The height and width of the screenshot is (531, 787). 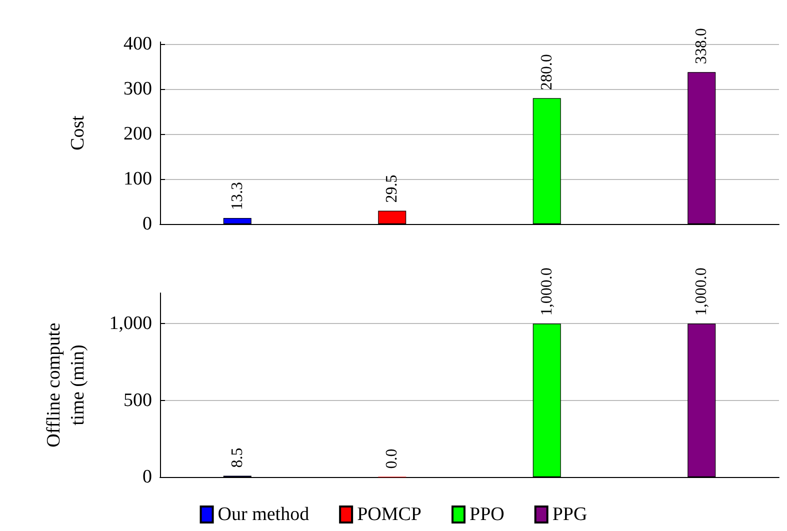 I want to click on y-tick-label: 1,000, so click(x=130, y=323).